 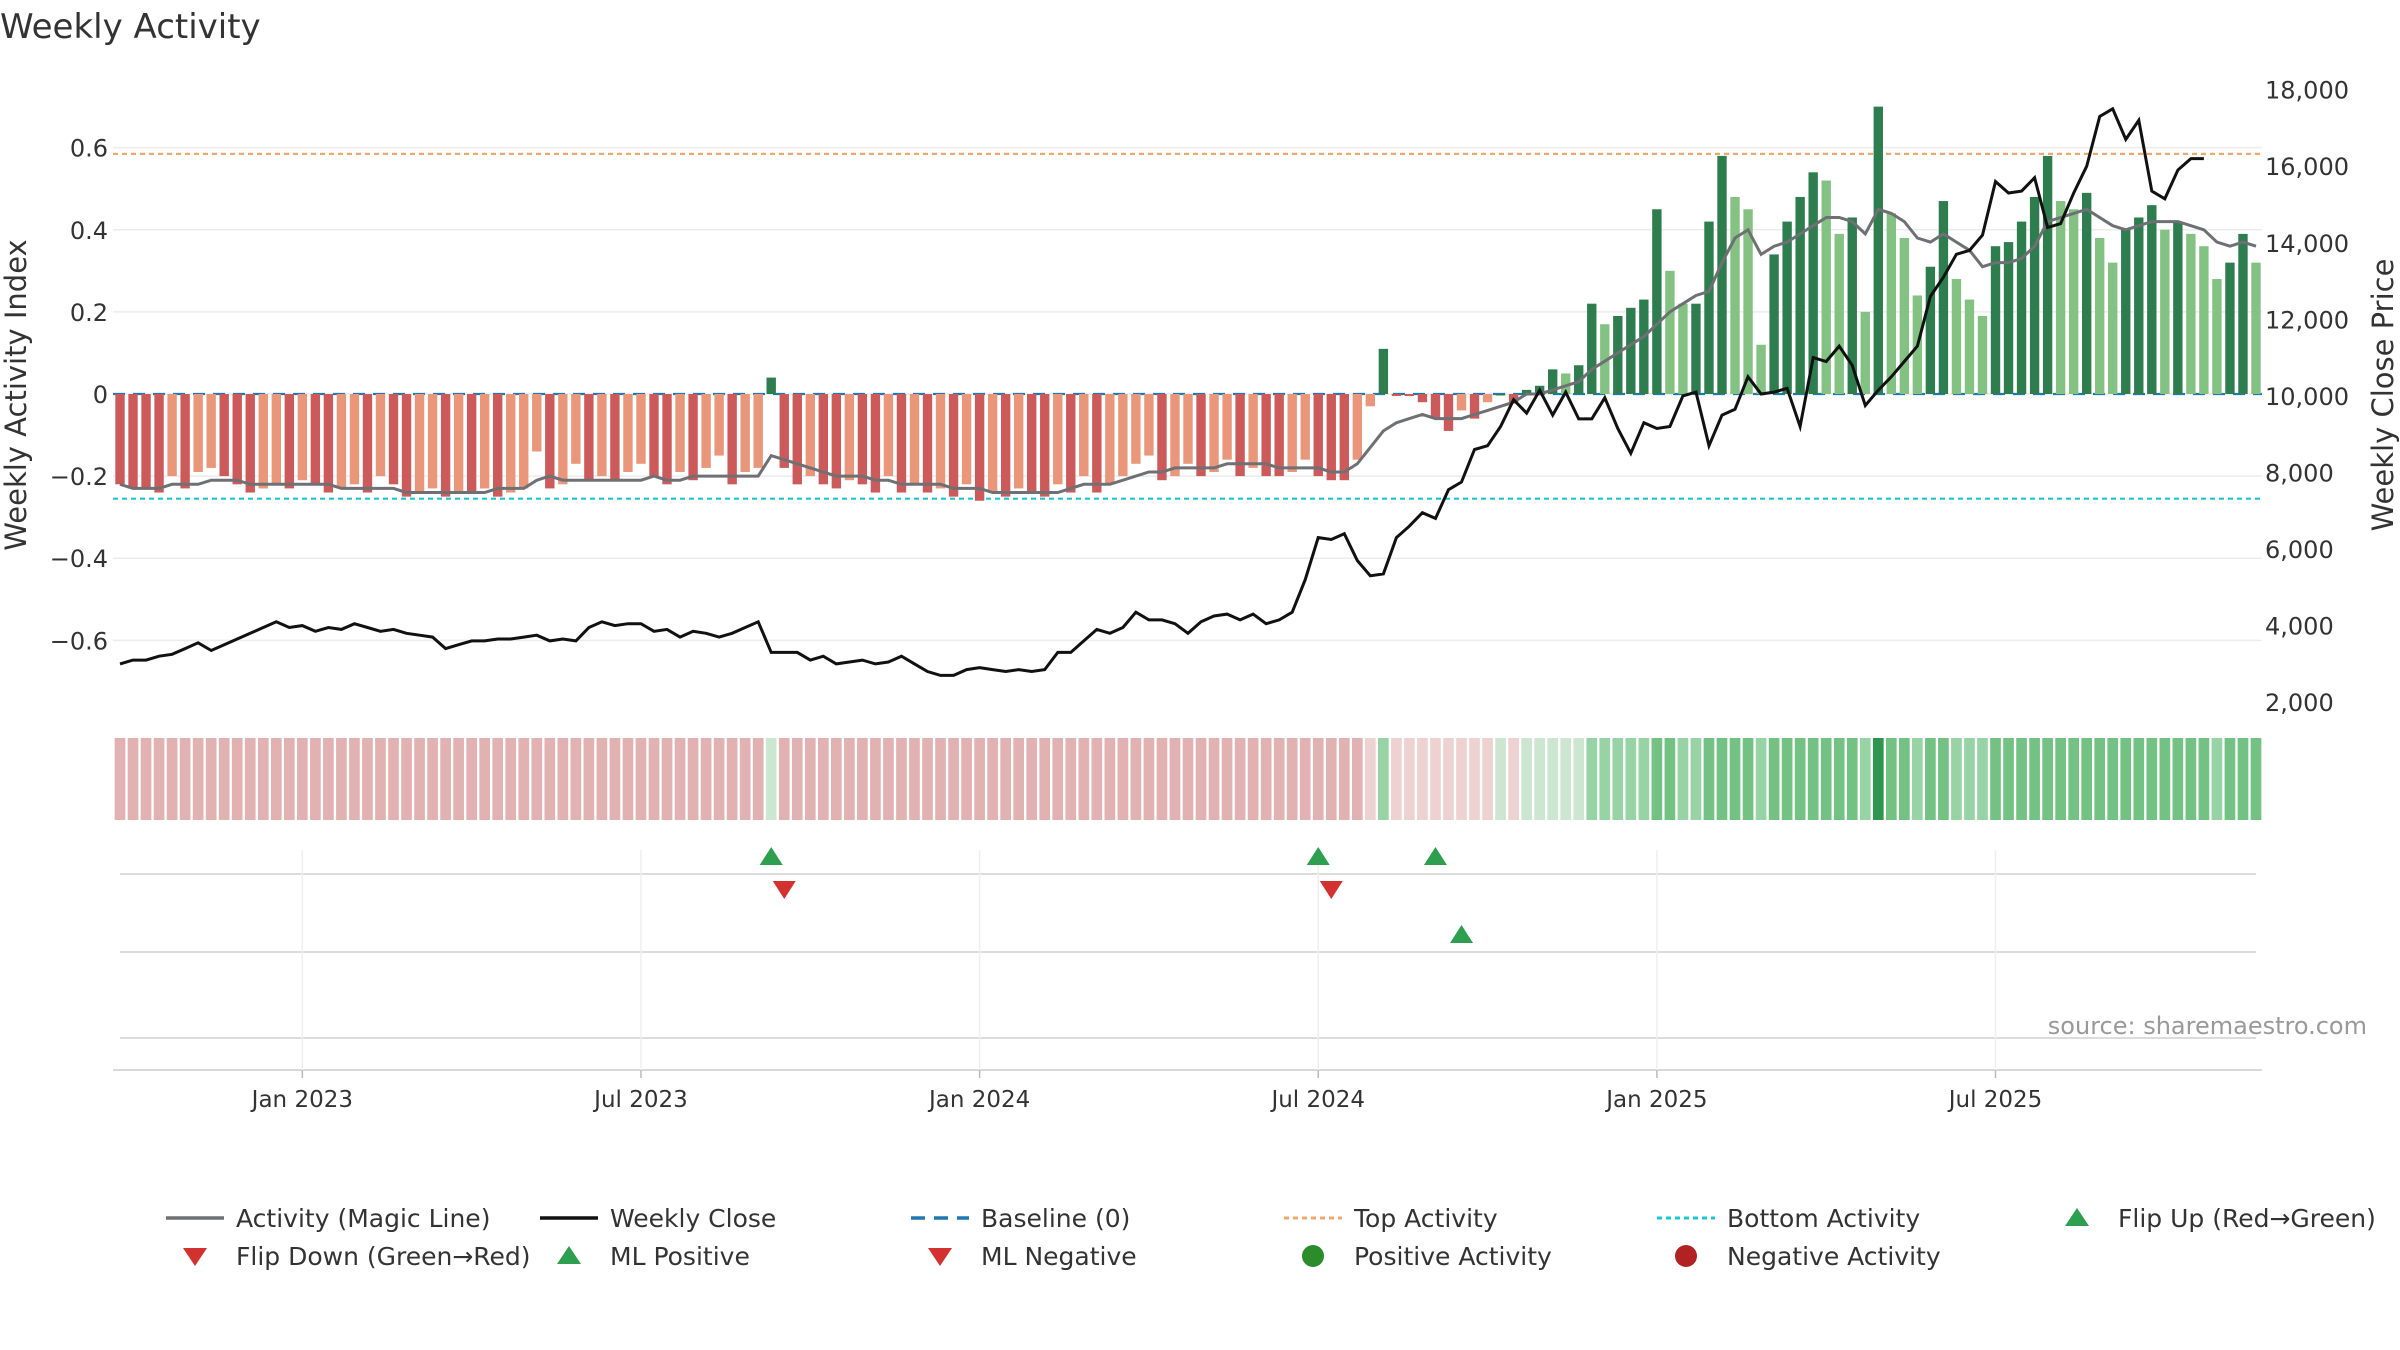 I want to click on legend-label: Negative Activity, so click(x=1834, y=1256).